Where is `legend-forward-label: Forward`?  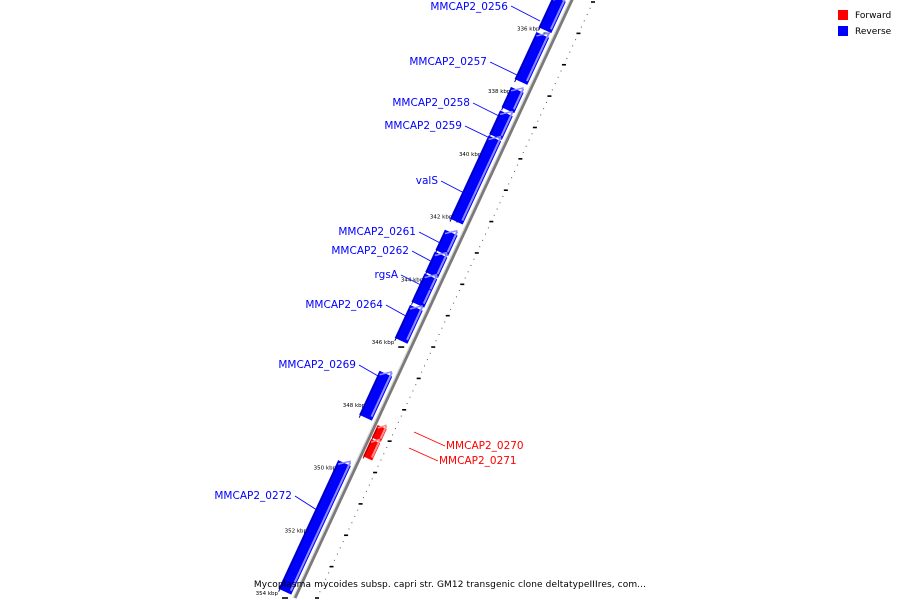
legend-forward-label: Forward is located at coordinates (873, 16).